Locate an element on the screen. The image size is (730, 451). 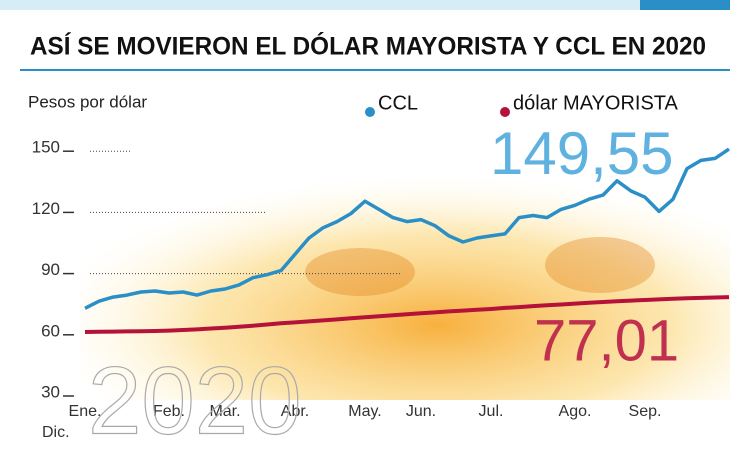
annotation: 149,55 is located at coordinates (582, 153).